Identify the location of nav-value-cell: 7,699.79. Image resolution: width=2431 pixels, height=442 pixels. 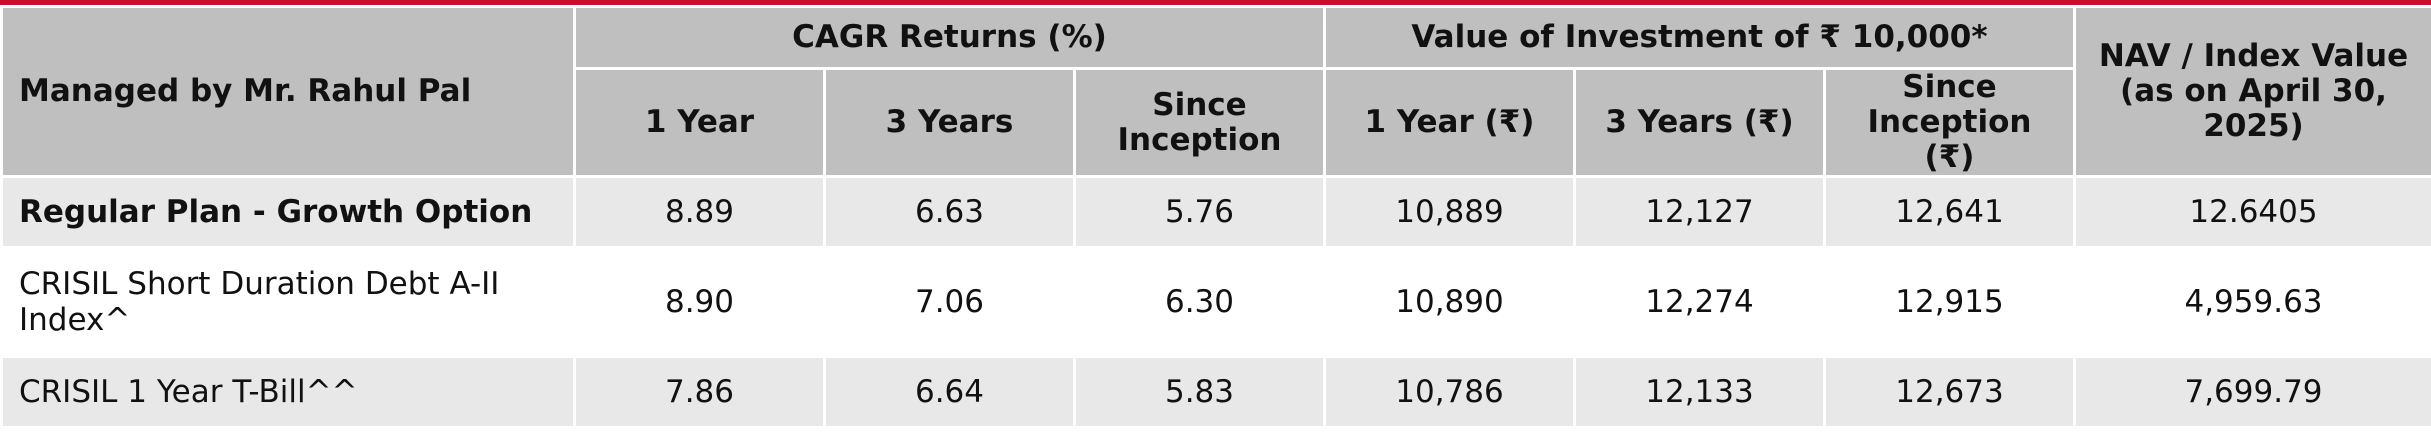
(2252, 392).